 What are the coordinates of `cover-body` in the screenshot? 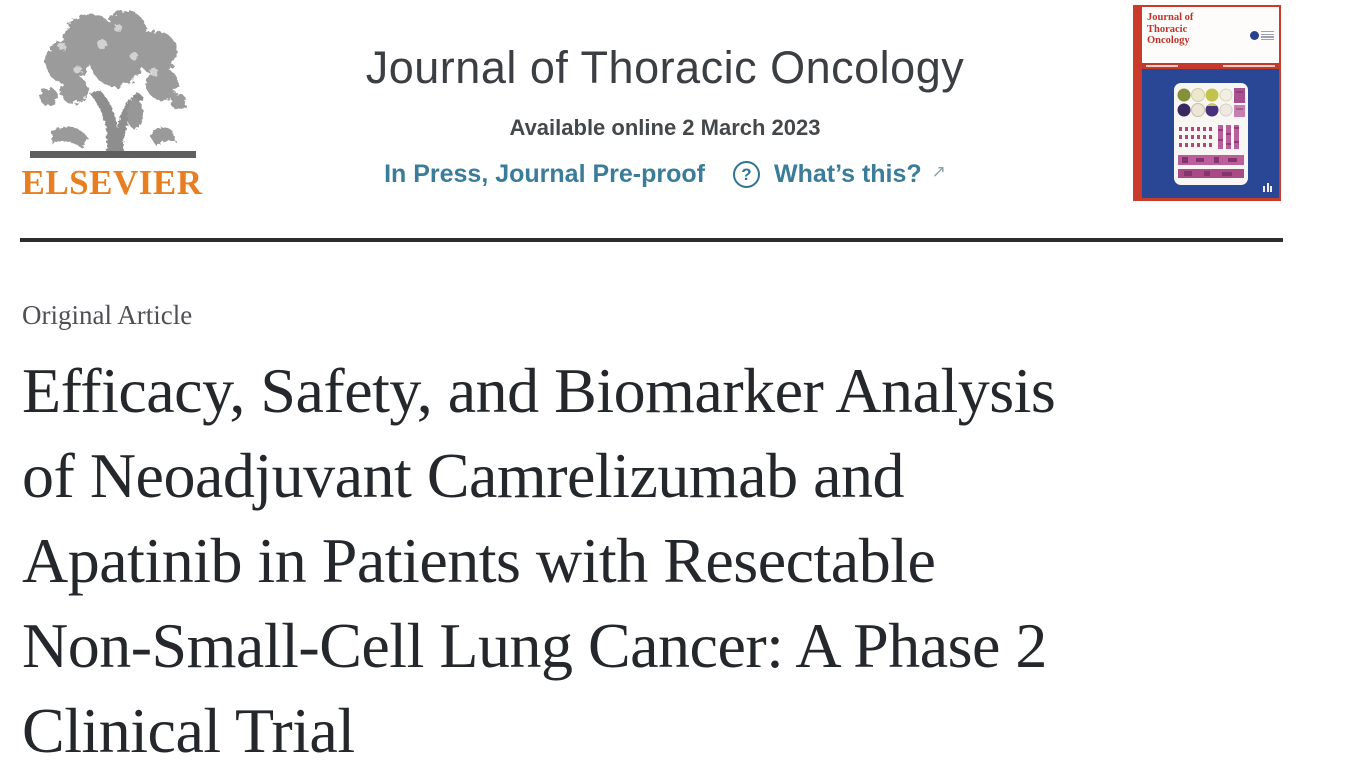 It's located at (1210, 133).